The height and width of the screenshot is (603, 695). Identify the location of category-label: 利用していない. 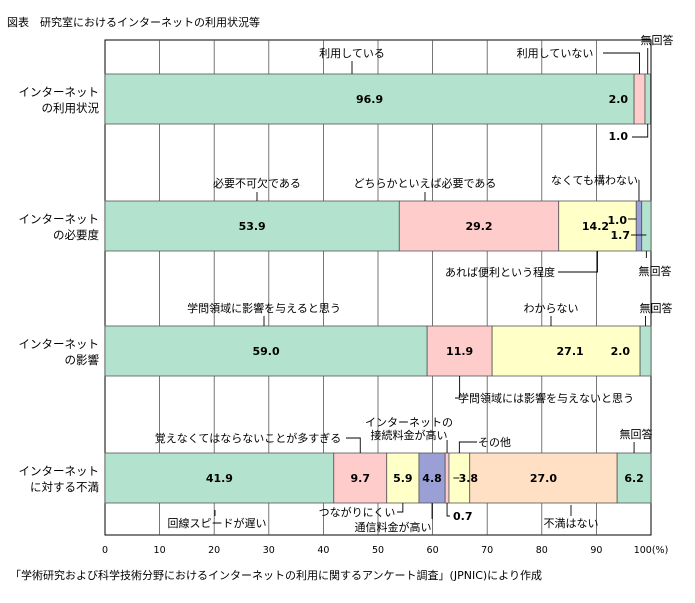
(555, 53).